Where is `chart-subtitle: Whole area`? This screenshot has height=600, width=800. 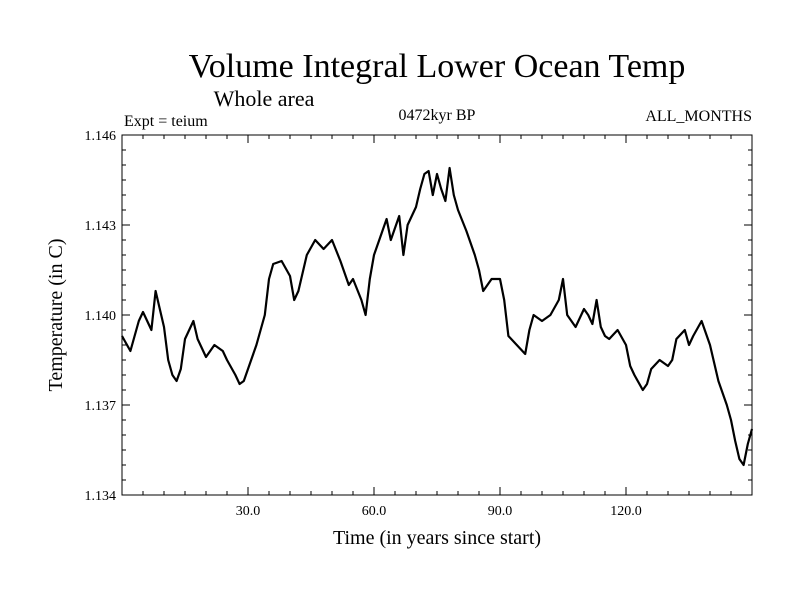
chart-subtitle: Whole area is located at coordinates (264, 98).